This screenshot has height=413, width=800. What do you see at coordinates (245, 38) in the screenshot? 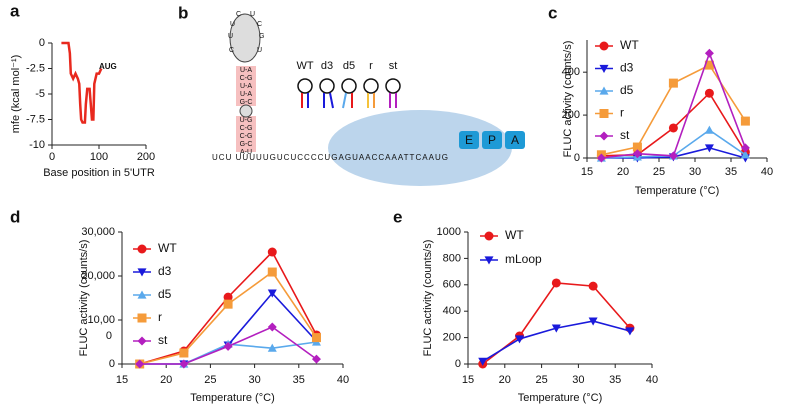
I see `hairpin-loop` at bounding box center [245, 38].